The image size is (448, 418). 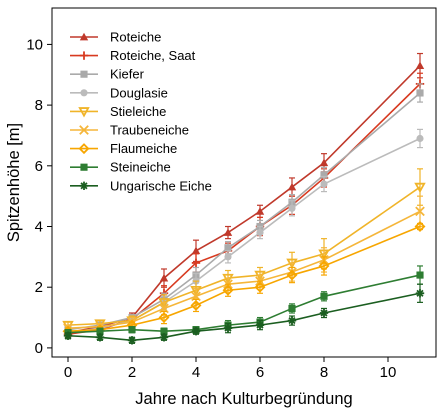 What do you see at coordinates (39, 348) in the screenshot?
I see `y-tick-label: 0` at bounding box center [39, 348].